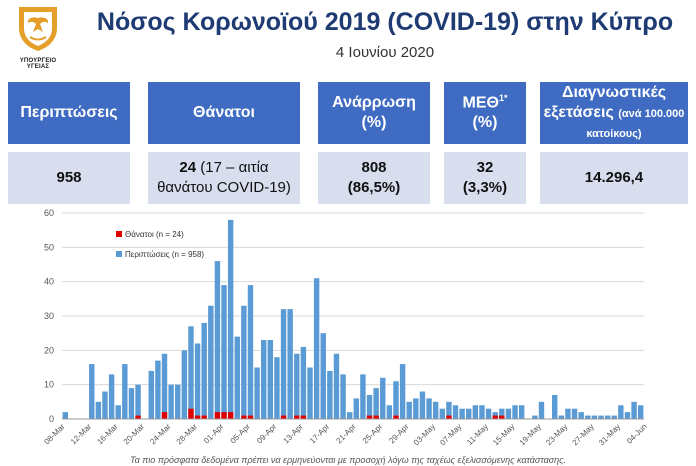 This screenshot has height=466, width=696. Describe the element at coordinates (614, 178) in the screenshot. I see `tests-value: 14.296,4` at that location.